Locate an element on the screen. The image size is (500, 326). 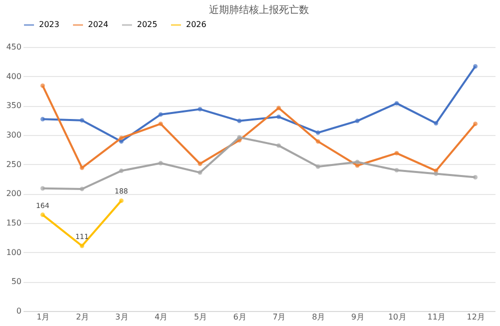
x-tick-label: 1月 is located at coordinates (43, 317).